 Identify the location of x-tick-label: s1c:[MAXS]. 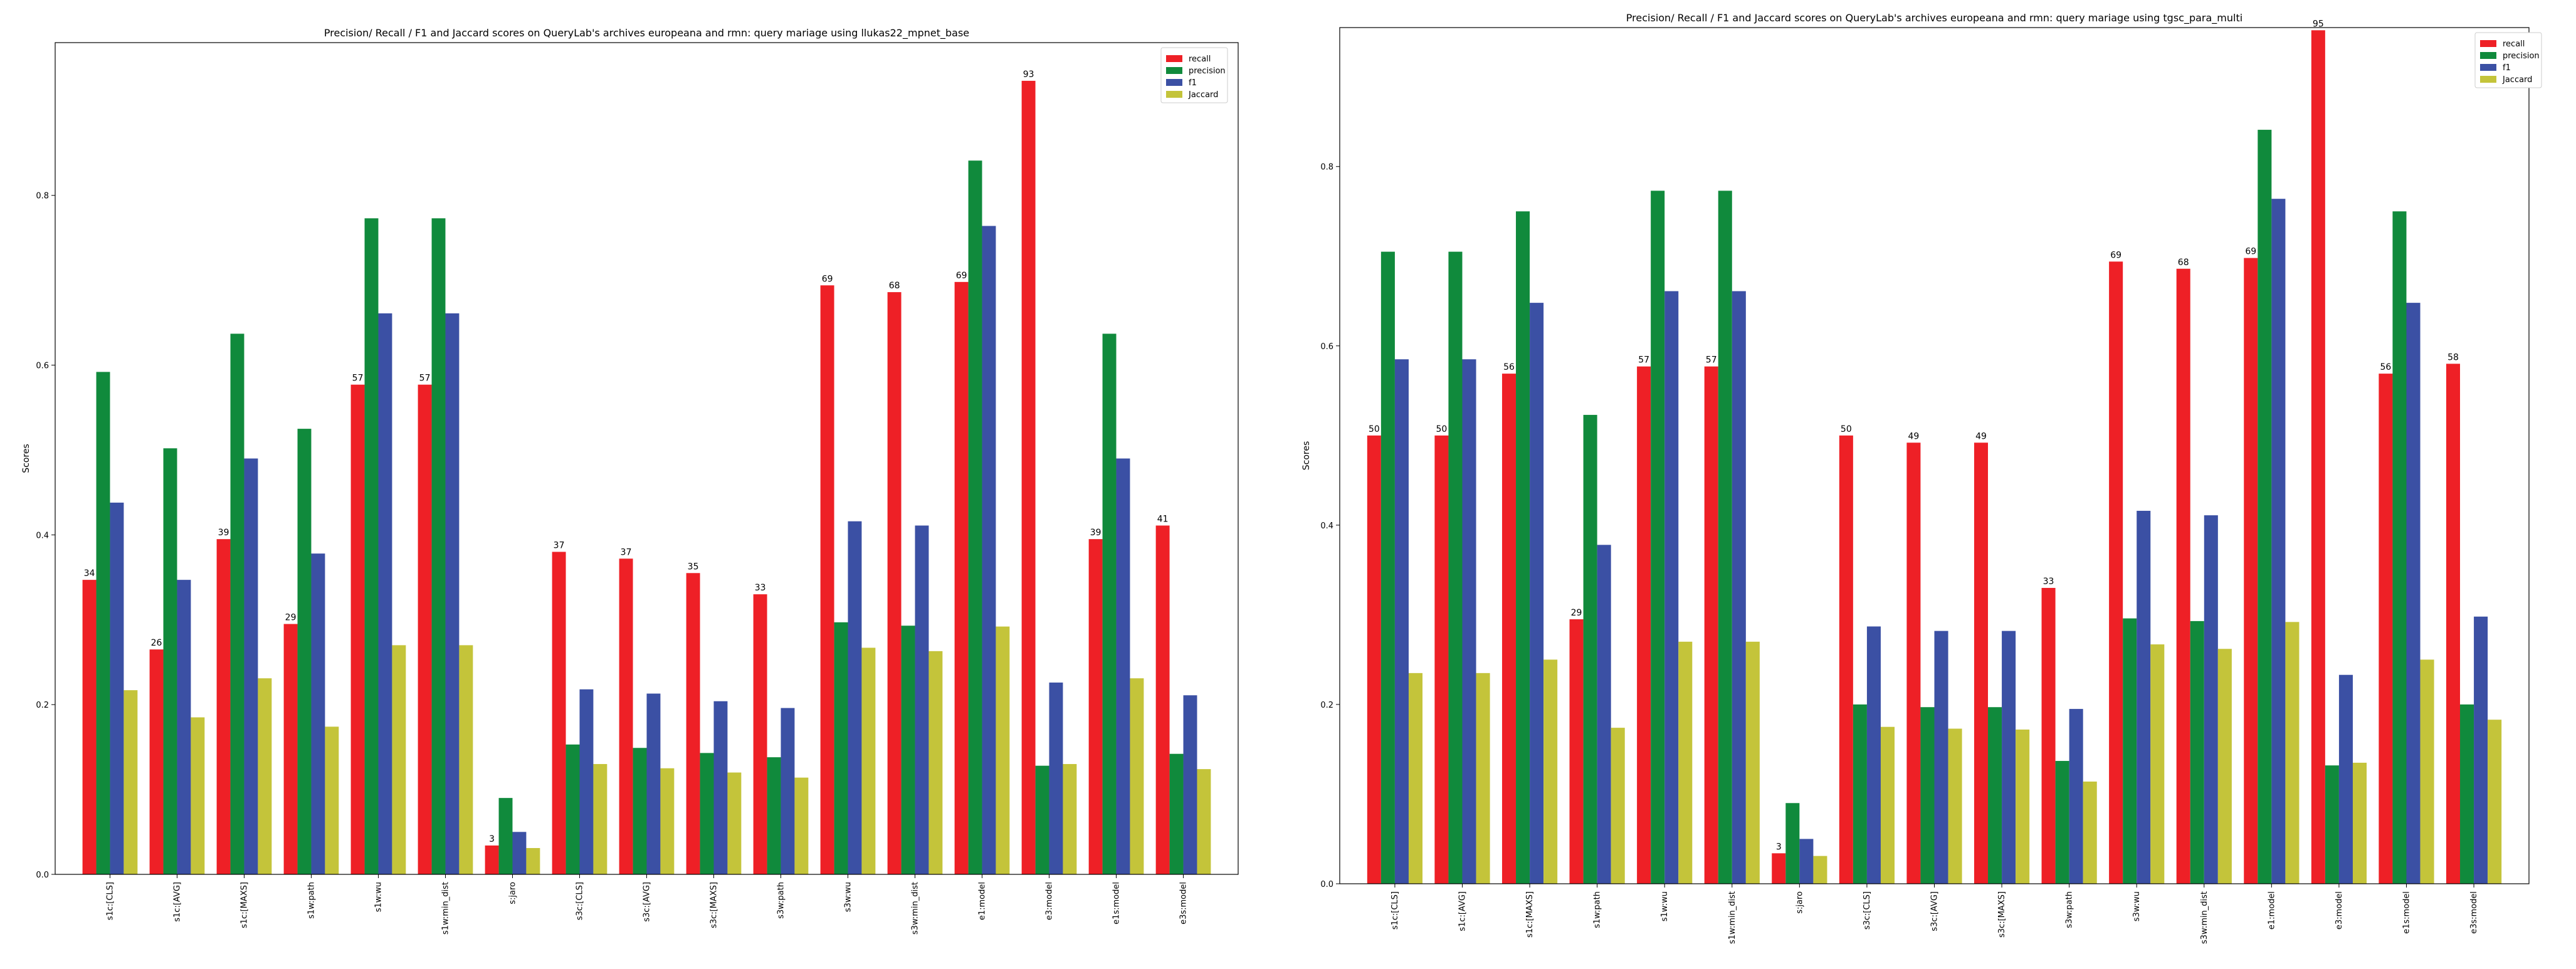
(1530, 914).